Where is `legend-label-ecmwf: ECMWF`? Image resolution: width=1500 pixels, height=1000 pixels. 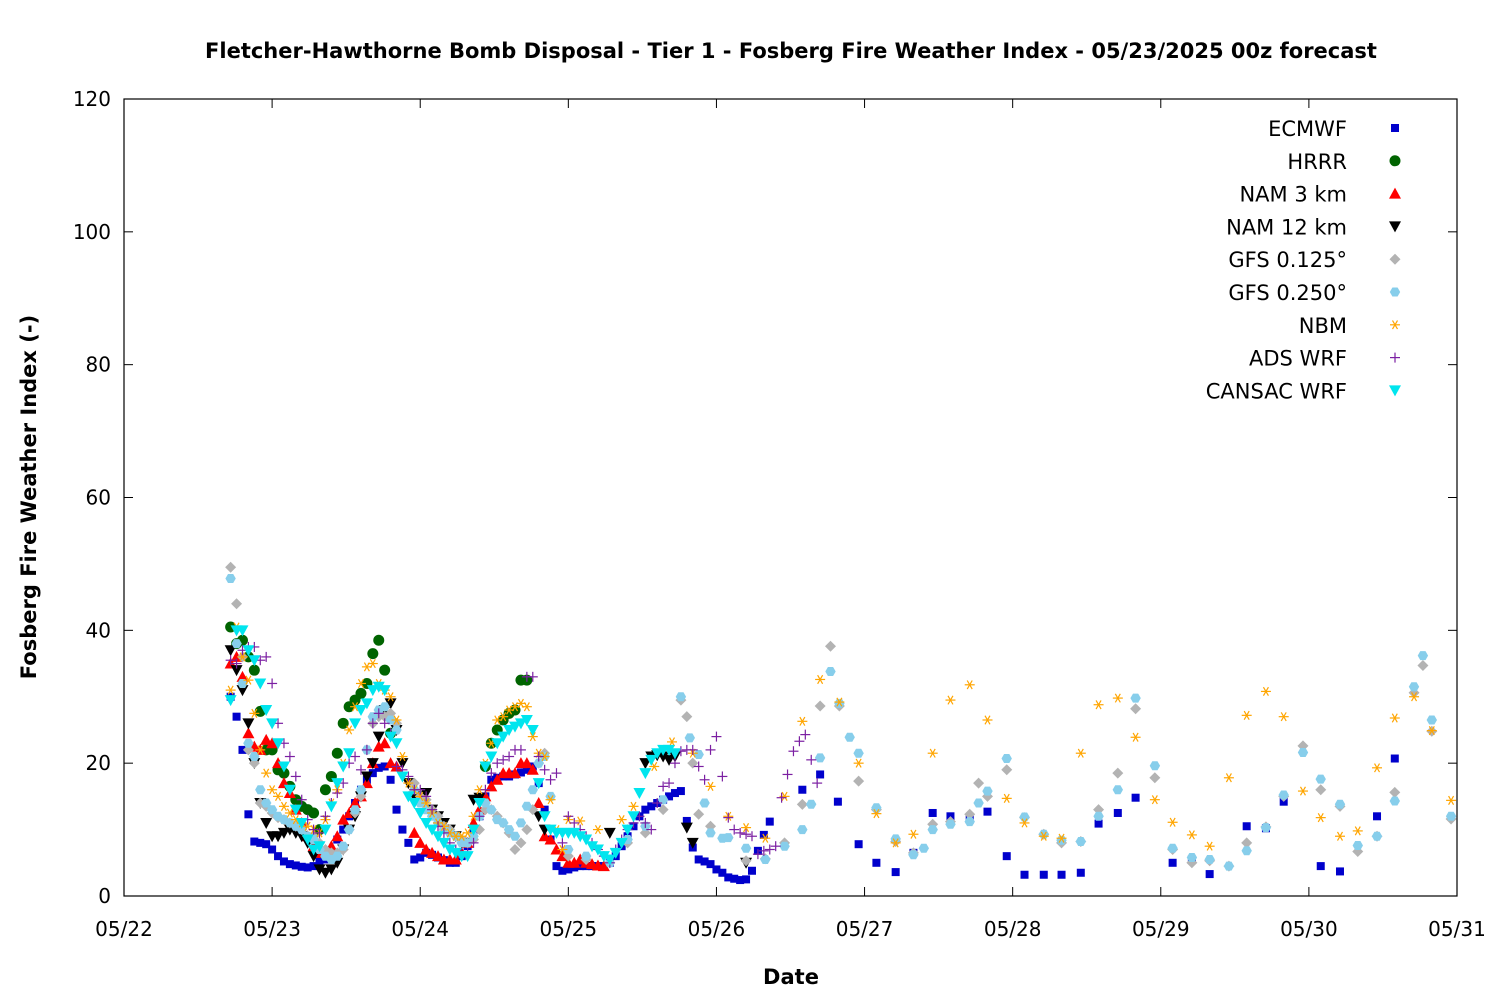 legend-label-ecmwf: ECMWF is located at coordinates (1307, 129).